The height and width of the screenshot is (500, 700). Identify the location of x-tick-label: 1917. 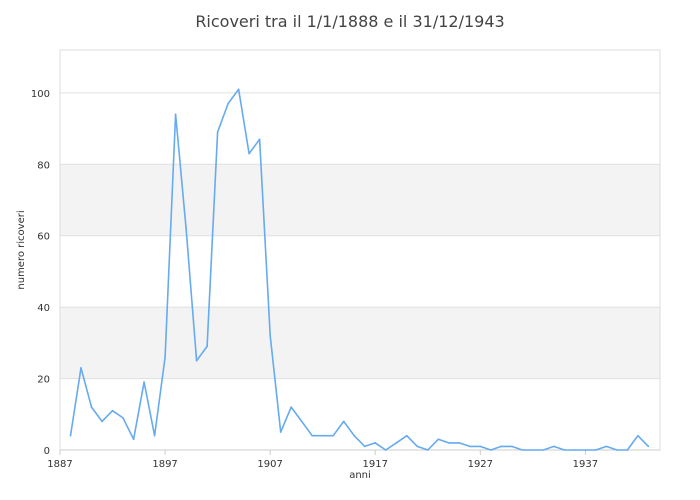
(375, 464).